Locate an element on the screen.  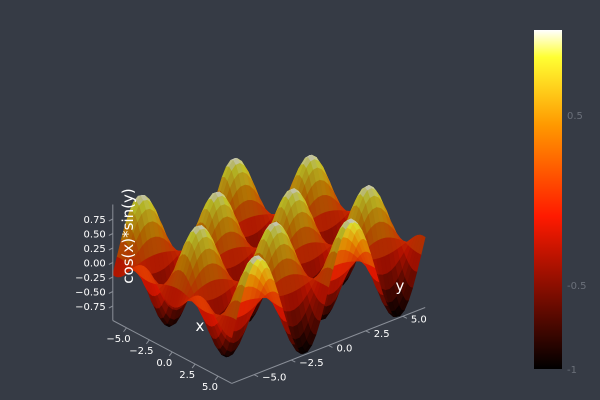
z-axis-title: cos(x)*sin(y) is located at coordinates (128, 235).